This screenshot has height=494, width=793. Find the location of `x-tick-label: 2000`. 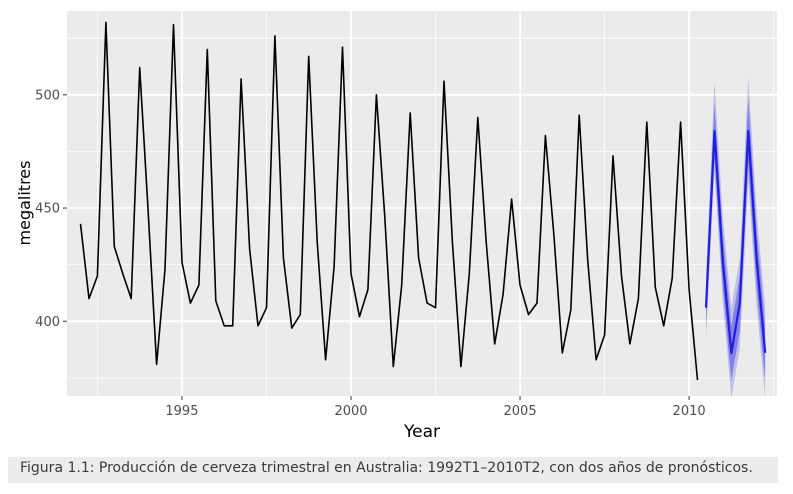

x-tick-label: 2000 is located at coordinates (350, 411).